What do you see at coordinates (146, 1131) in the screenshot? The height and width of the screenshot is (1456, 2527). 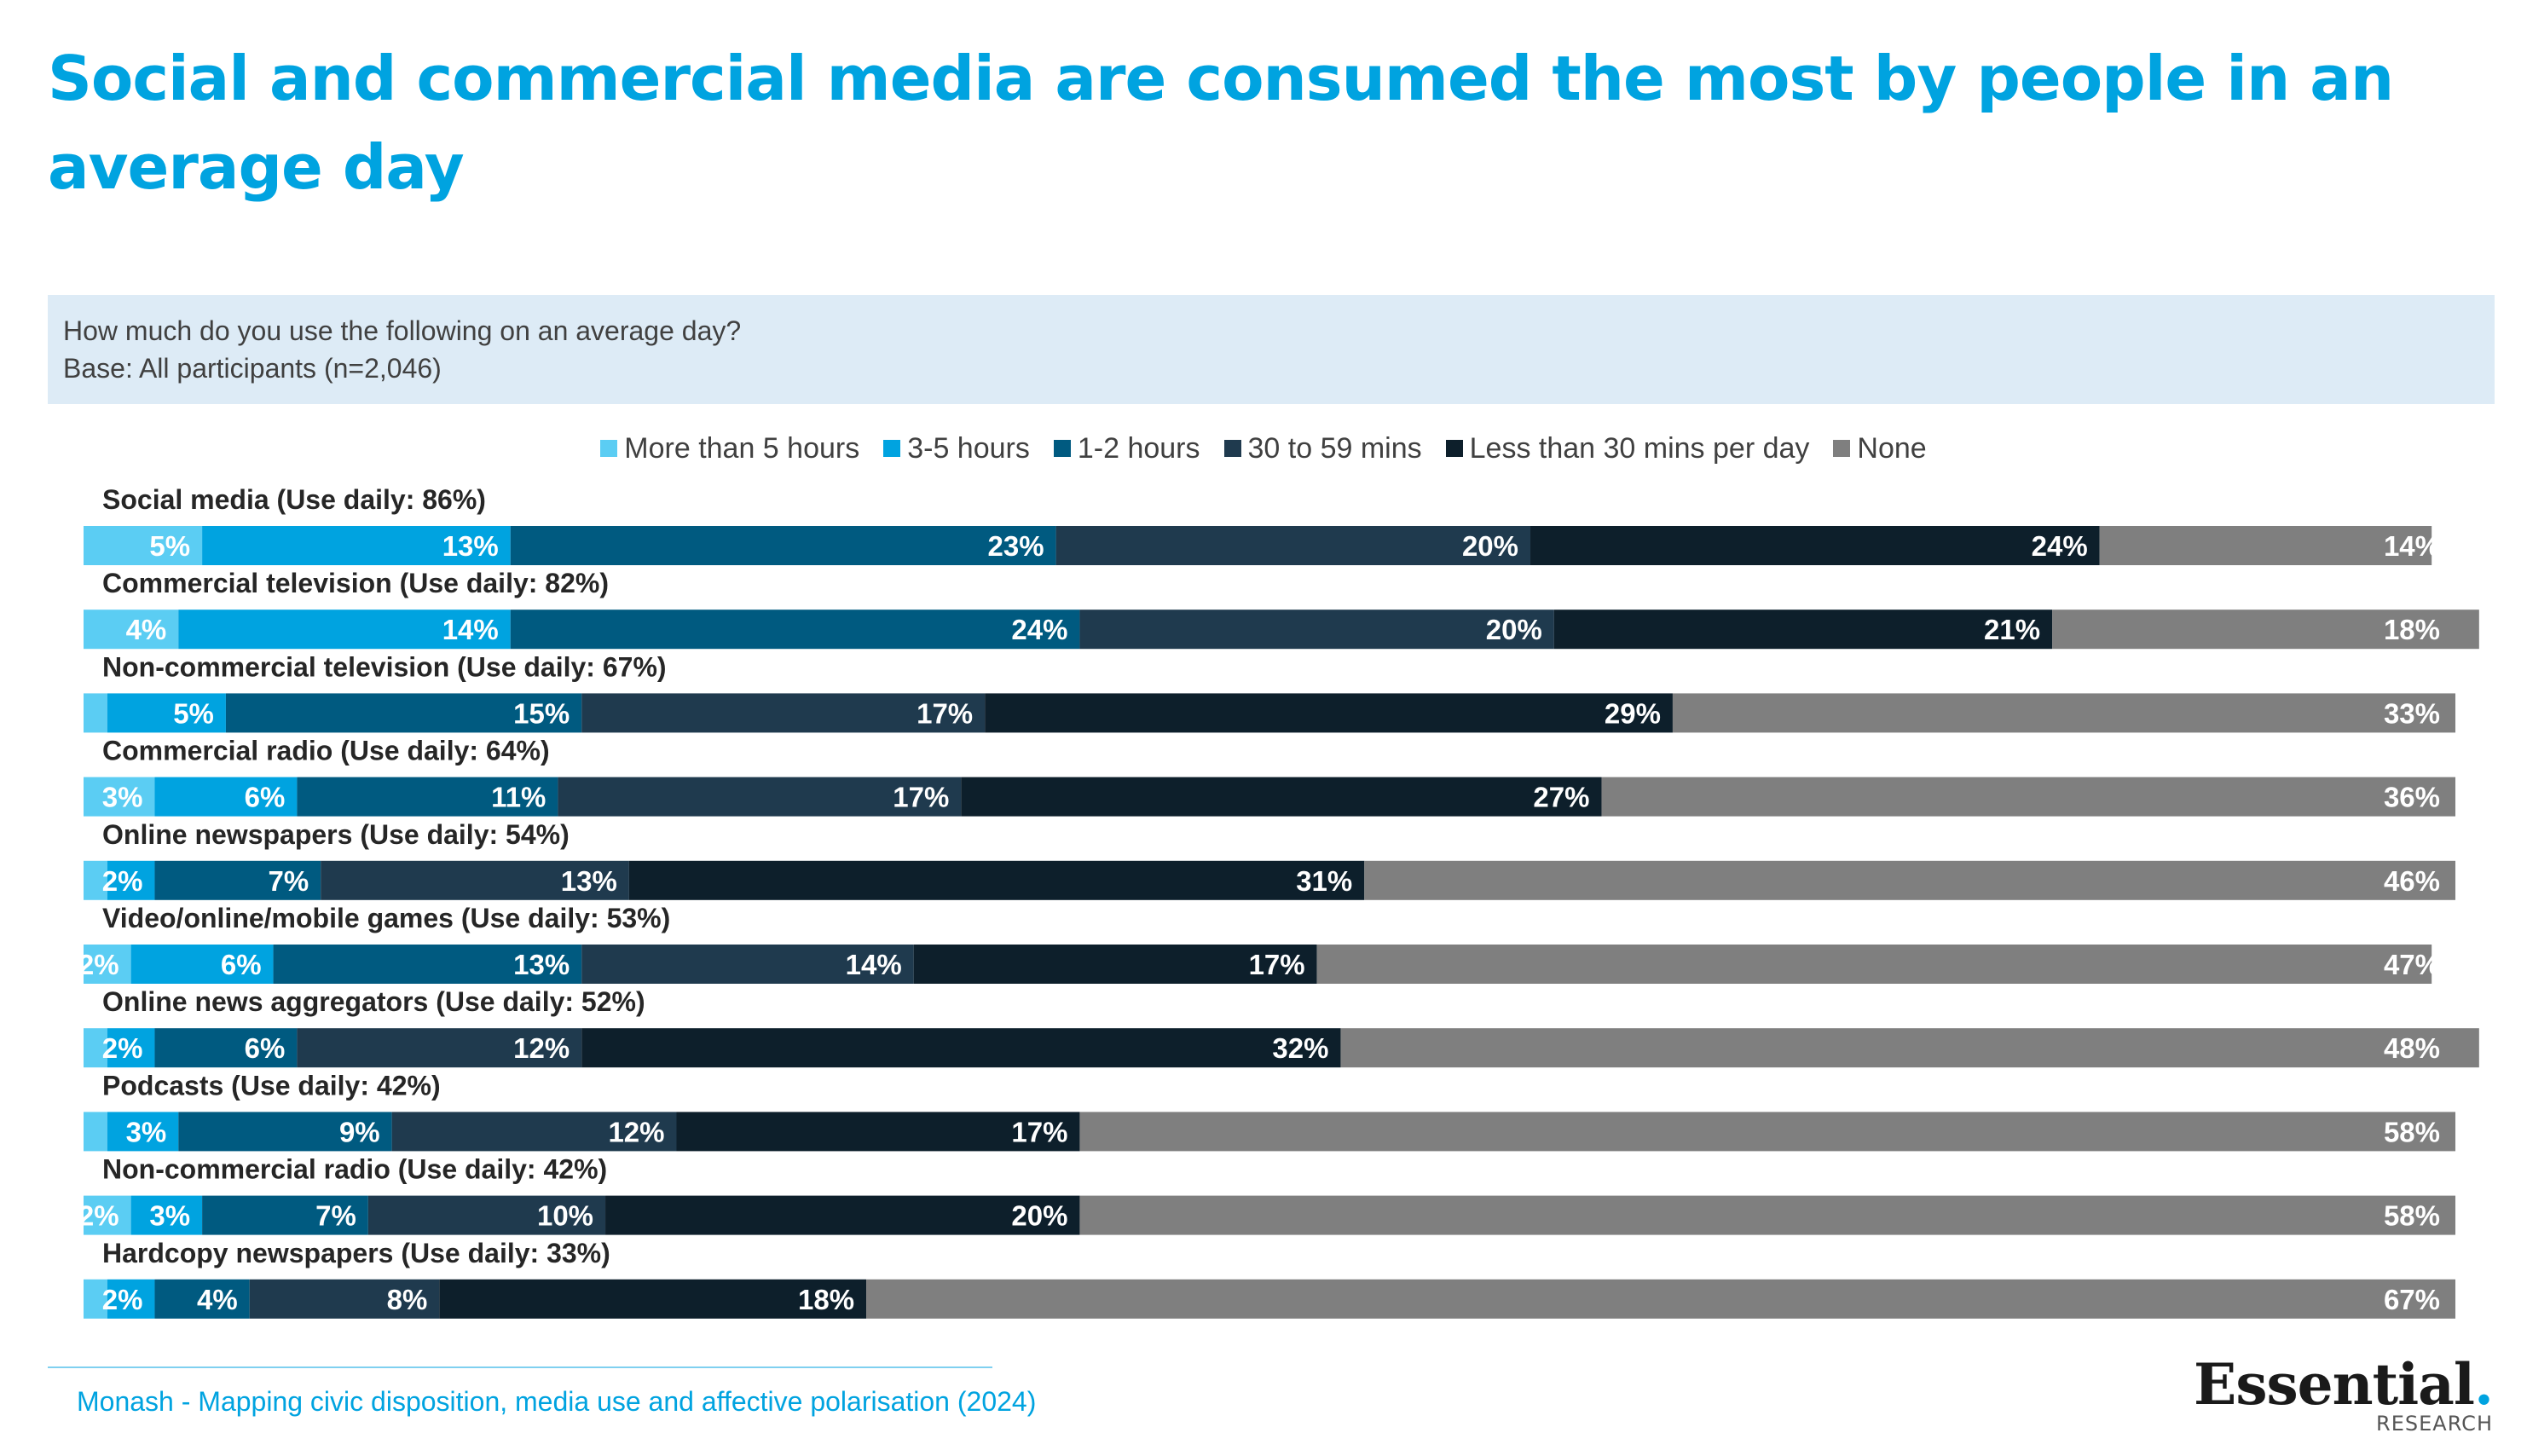 I see `data-label: 3%` at bounding box center [146, 1131].